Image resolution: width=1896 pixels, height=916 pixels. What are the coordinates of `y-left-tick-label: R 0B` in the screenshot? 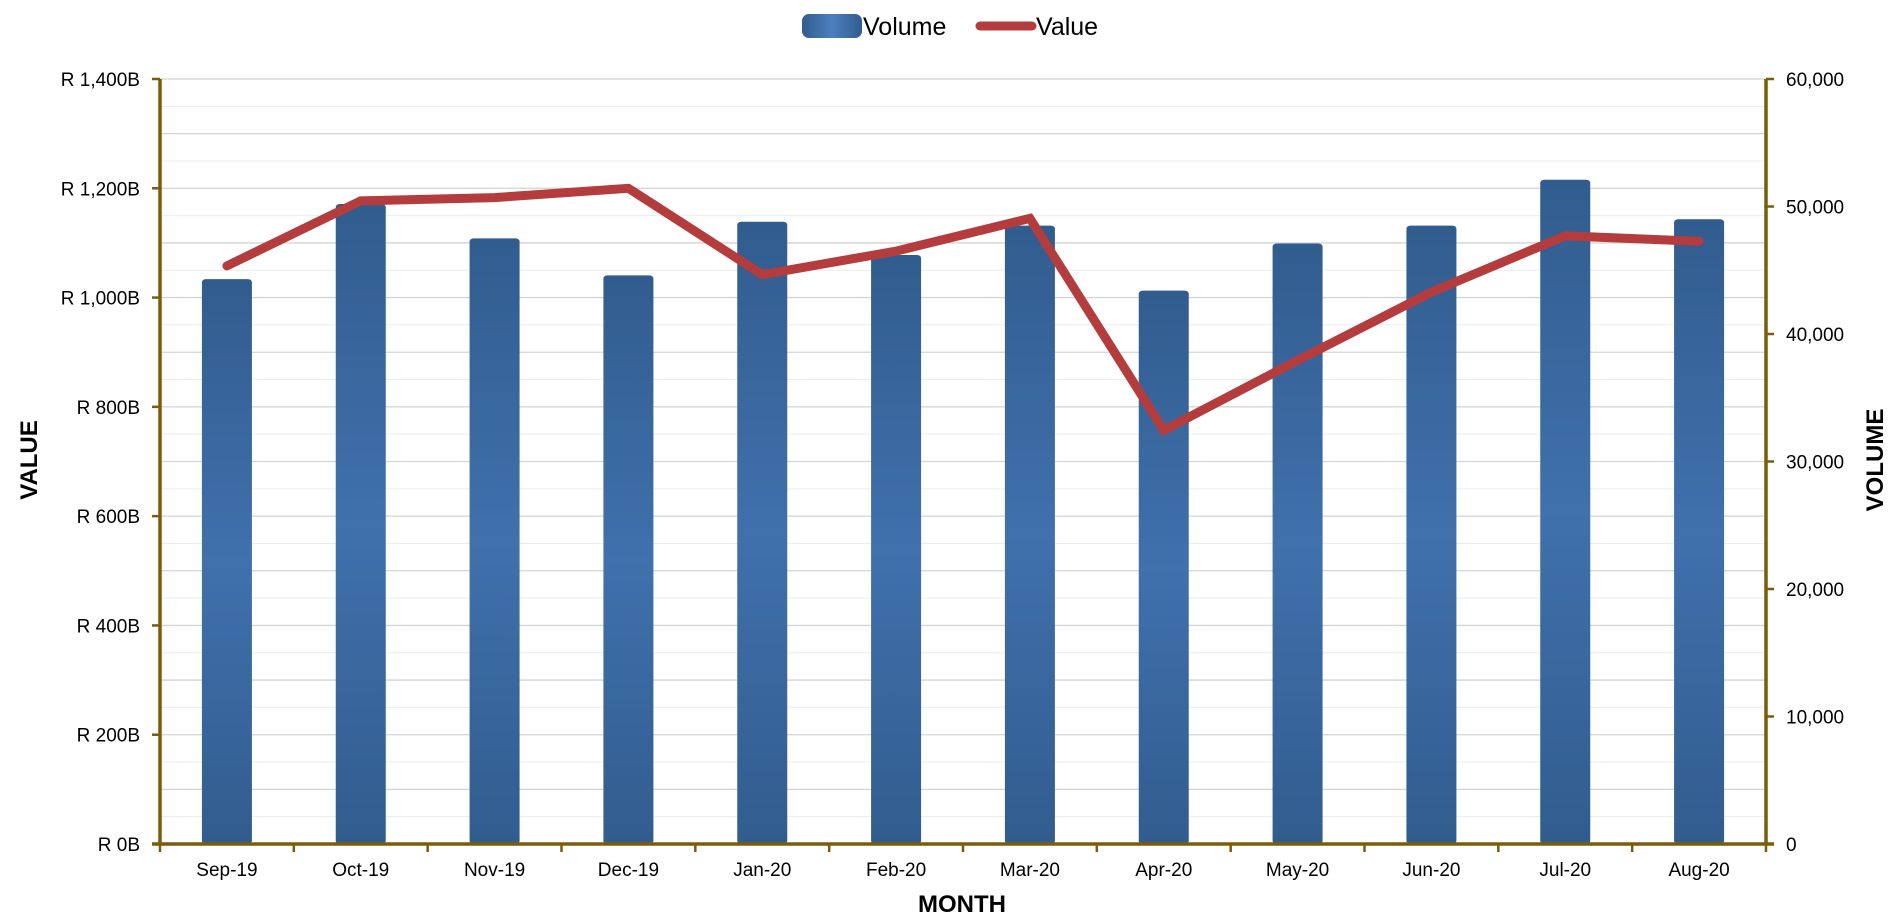 It's located at (119, 845).